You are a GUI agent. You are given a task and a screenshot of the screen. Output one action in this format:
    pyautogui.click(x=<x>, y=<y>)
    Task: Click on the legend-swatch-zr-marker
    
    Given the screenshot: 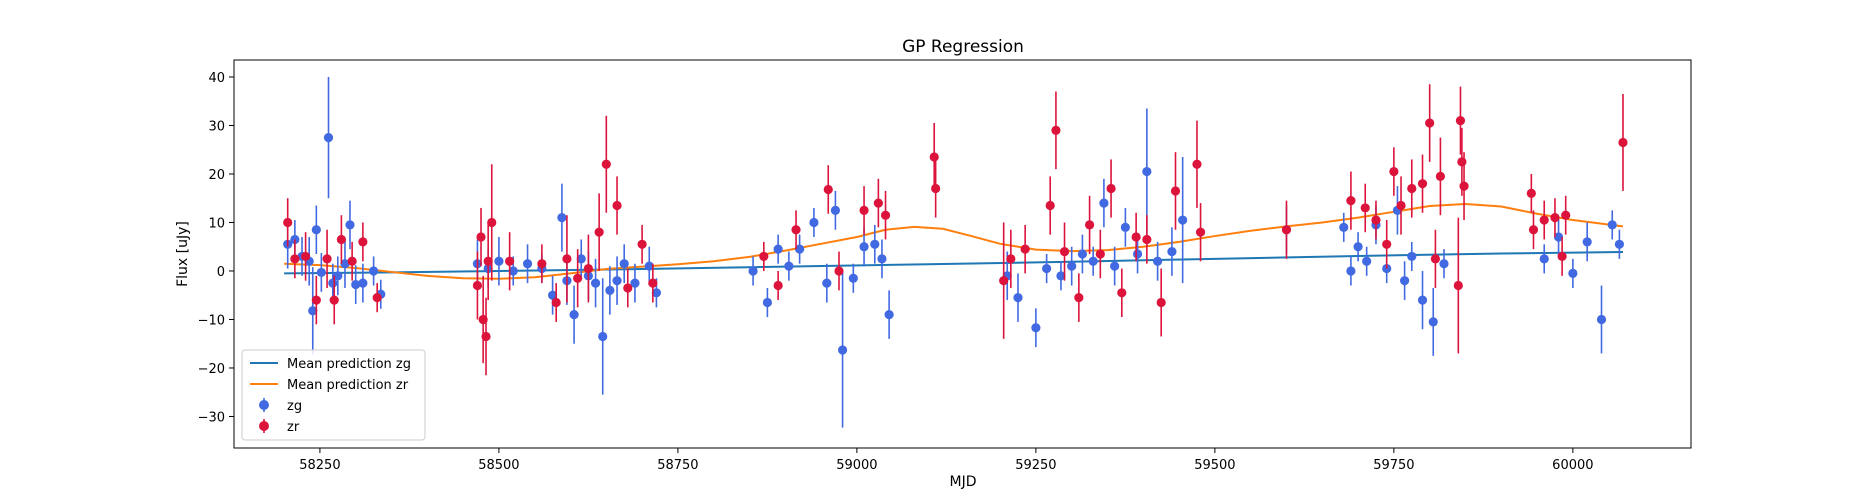 What is the action you would take?
    pyautogui.click(x=264, y=426)
    